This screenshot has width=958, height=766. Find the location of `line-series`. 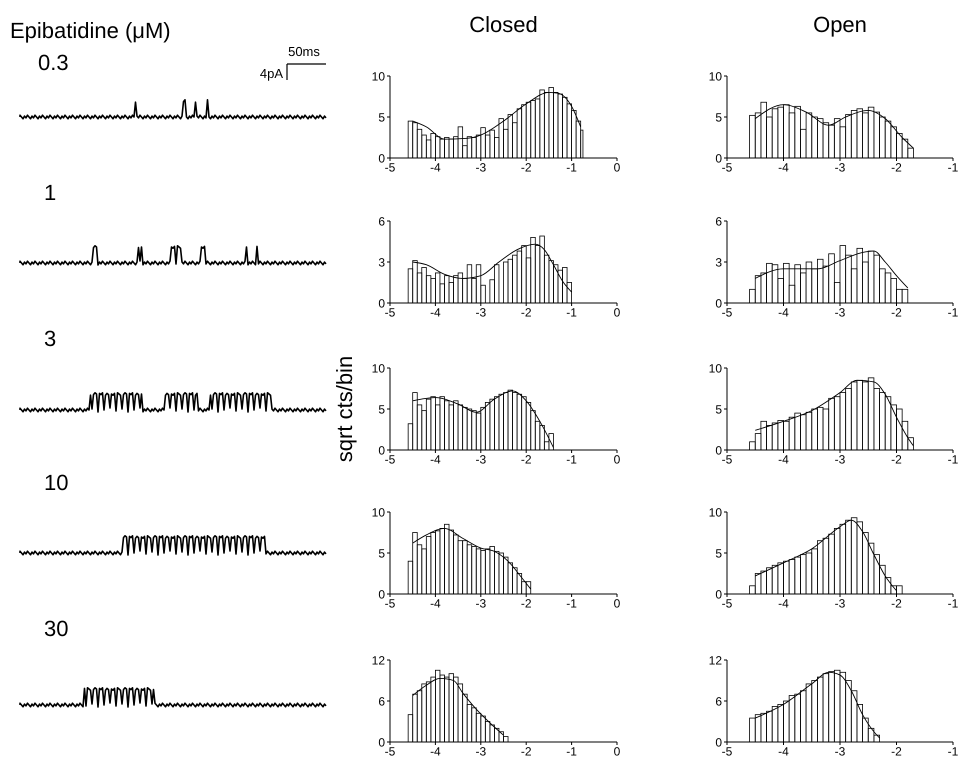

line-series is located at coordinates (483, 419).